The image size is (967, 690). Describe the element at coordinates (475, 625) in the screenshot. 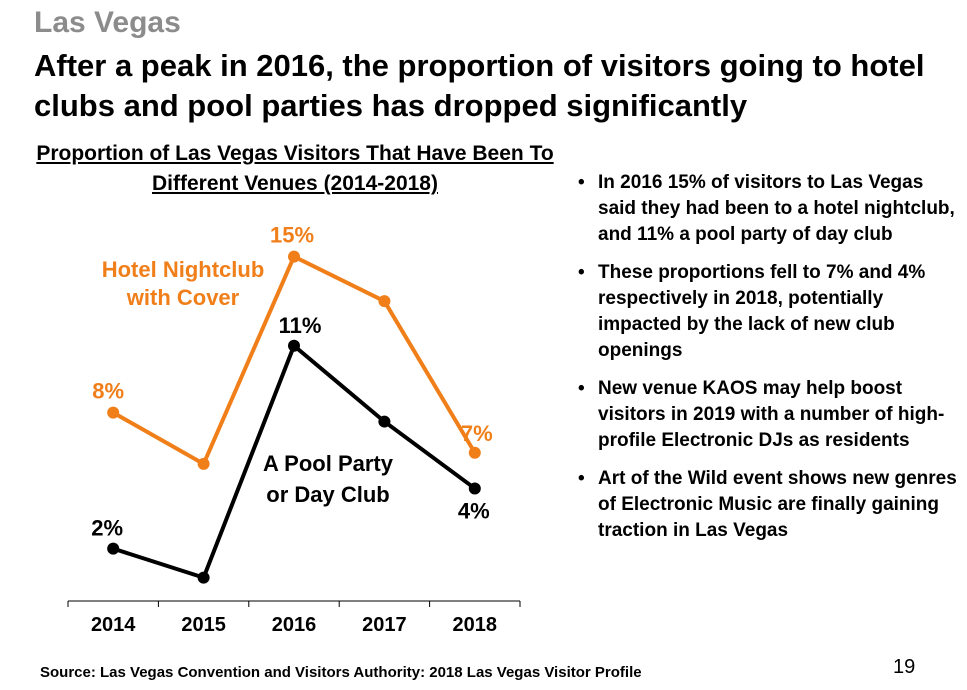

I see `x-tick-label: 2018` at that location.